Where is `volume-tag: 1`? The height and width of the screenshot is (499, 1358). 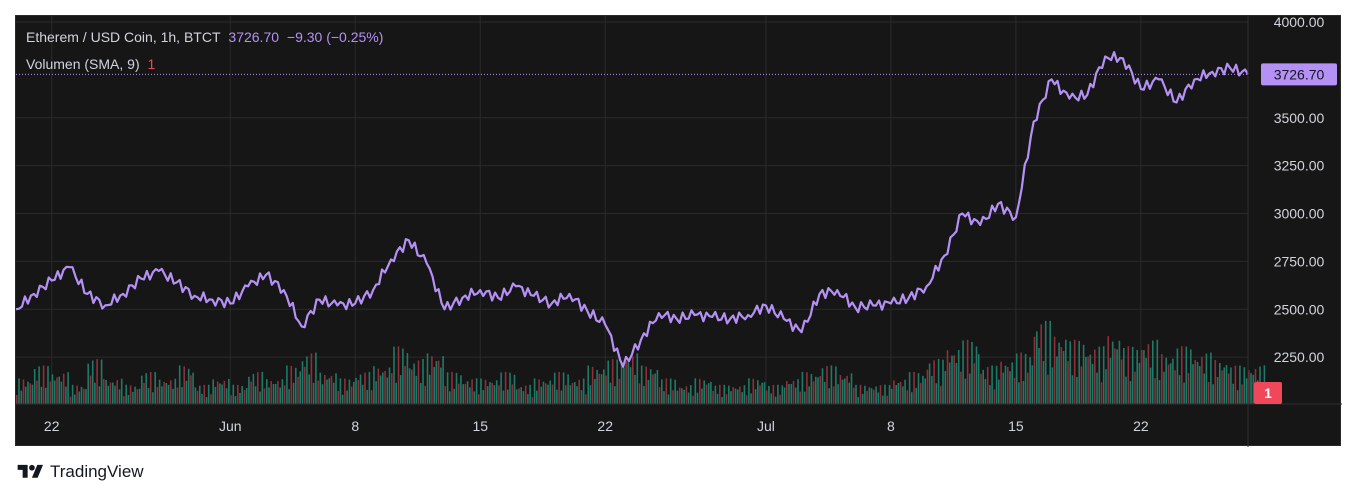 volume-tag: 1 is located at coordinates (1268, 393).